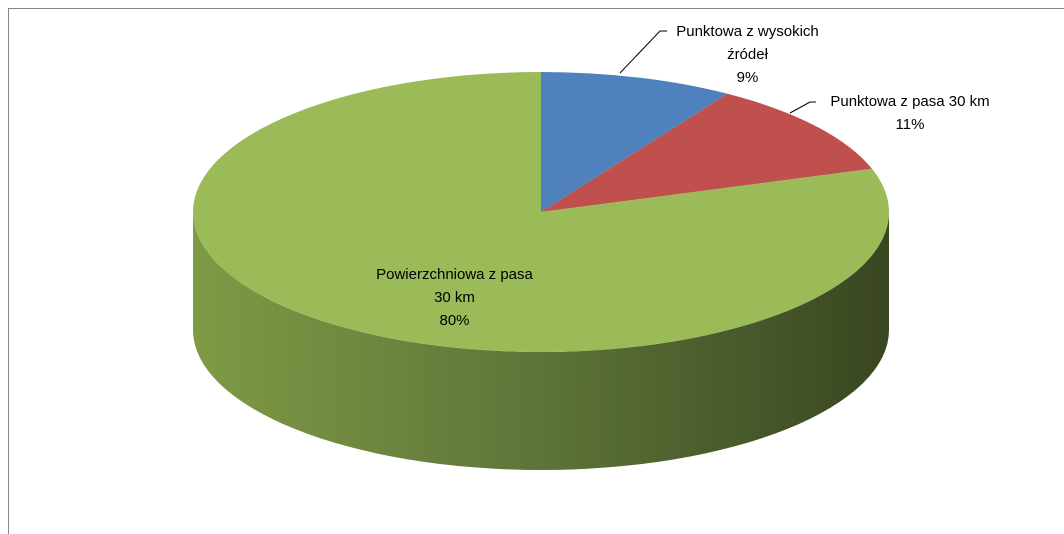 The height and width of the screenshot is (534, 1064). I want to click on label-name: Punktowa z pasa 30 km, so click(910, 101).